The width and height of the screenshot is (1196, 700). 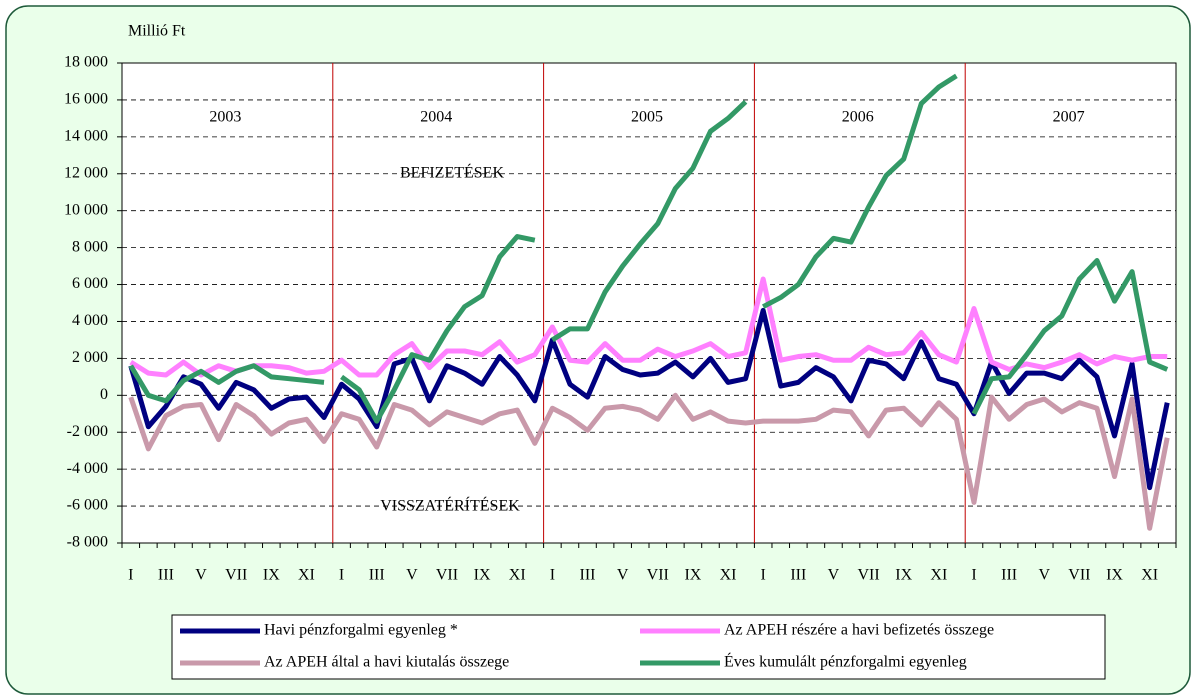 I want to click on year-label: 2006, so click(x=858, y=117).